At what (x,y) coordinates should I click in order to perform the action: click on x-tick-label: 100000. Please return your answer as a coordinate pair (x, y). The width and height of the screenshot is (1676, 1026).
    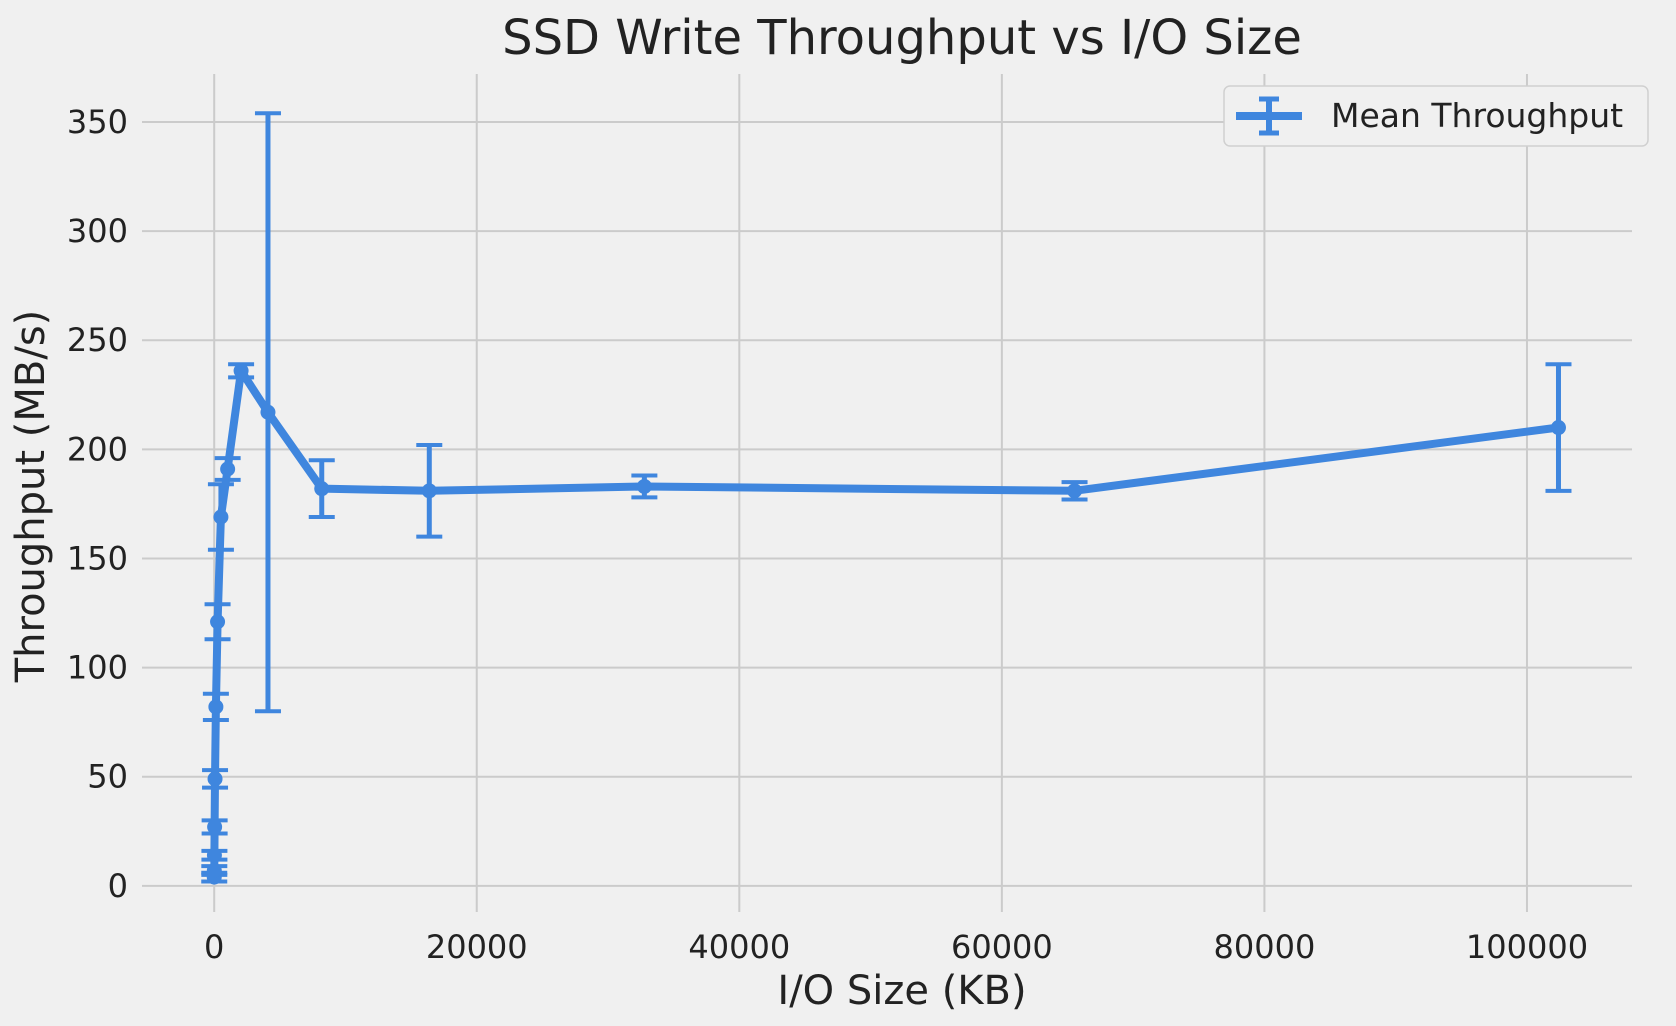
    Looking at the image, I should click on (1527, 947).